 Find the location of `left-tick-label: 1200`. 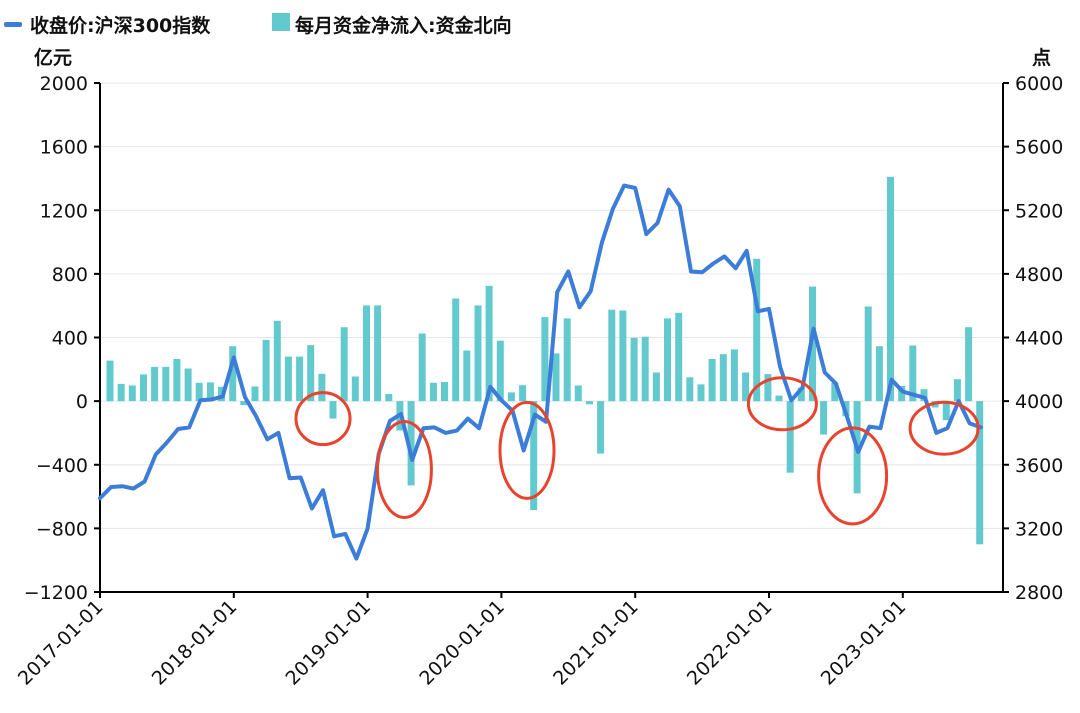

left-tick-label: 1200 is located at coordinates (64, 211).